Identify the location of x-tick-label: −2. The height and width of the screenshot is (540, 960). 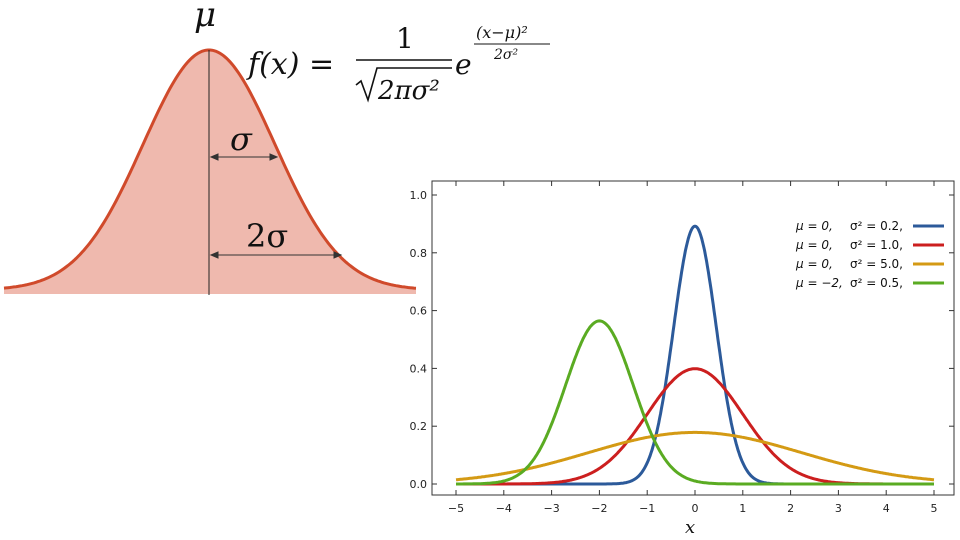
(599, 508).